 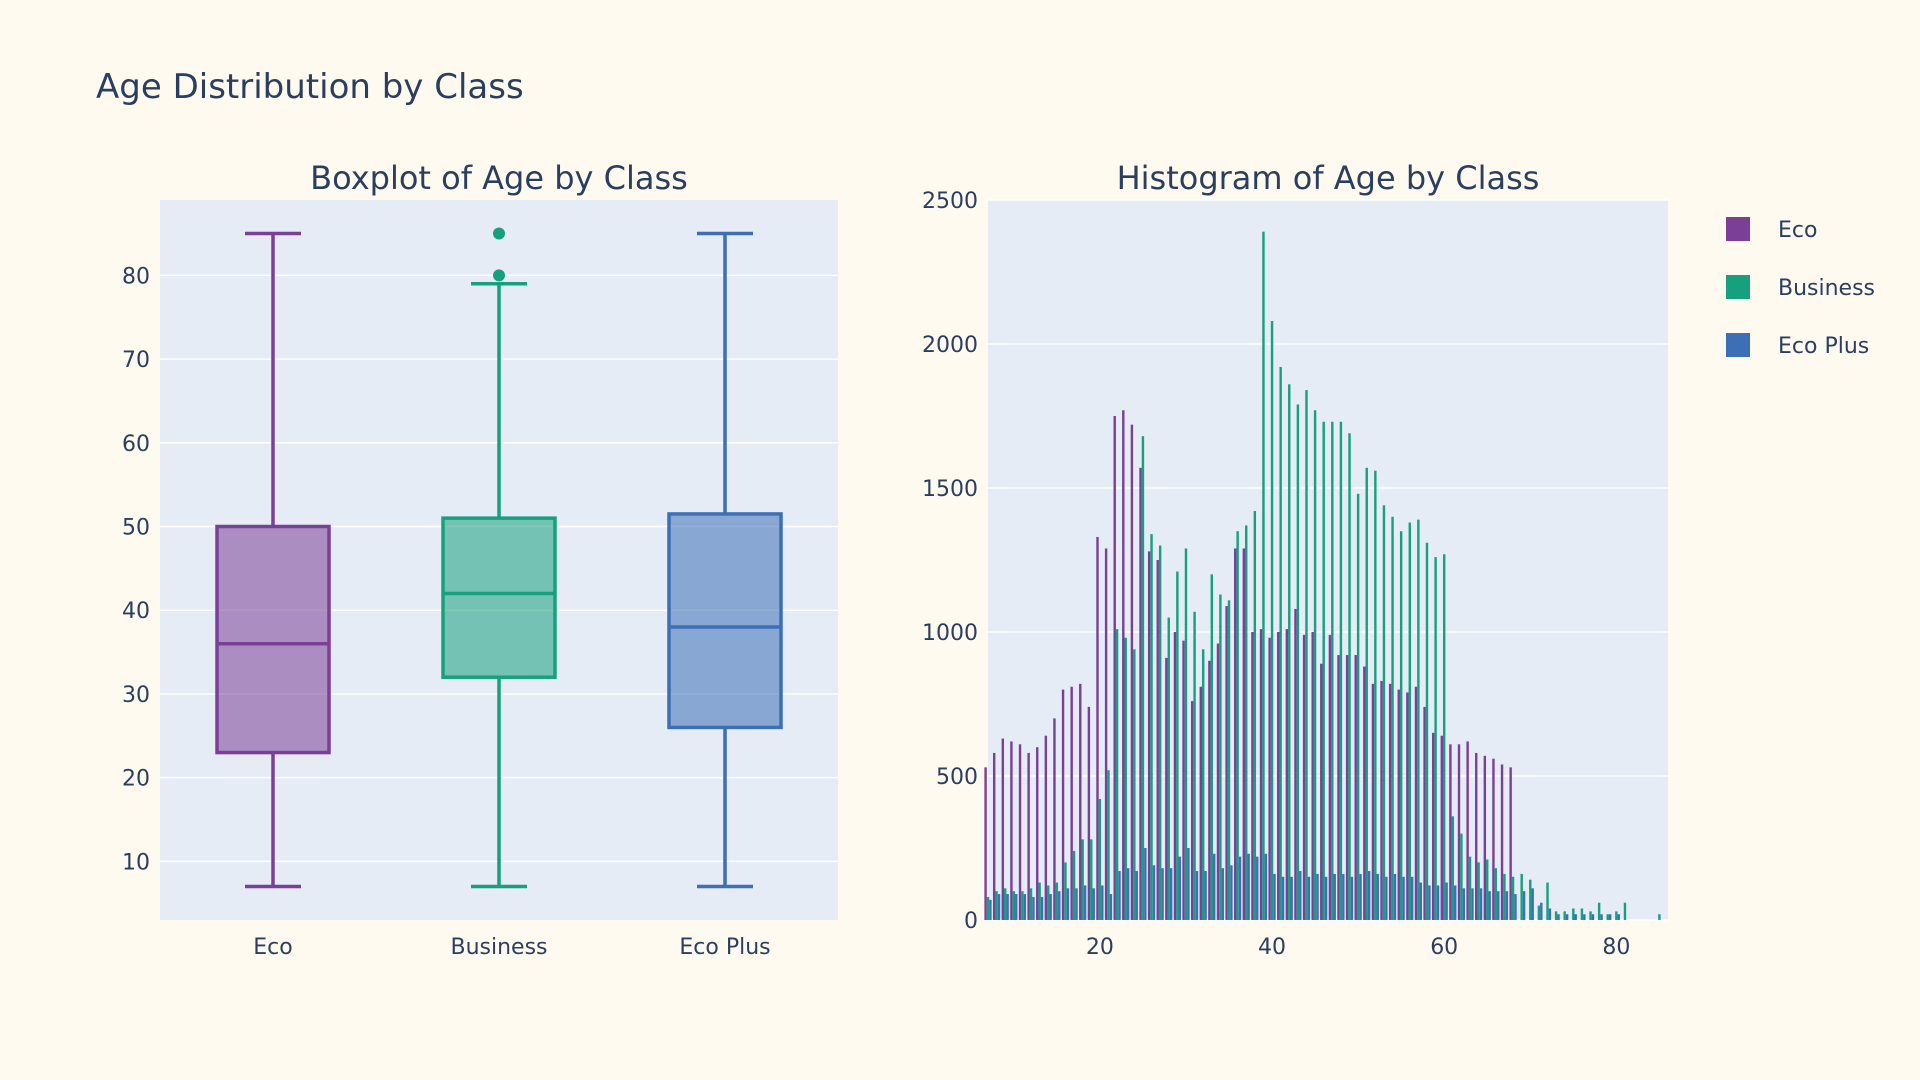 What do you see at coordinates (136, 276) in the screenshot?
I see `boxplot-y-tick: 80` at bounding box center [136, 276].